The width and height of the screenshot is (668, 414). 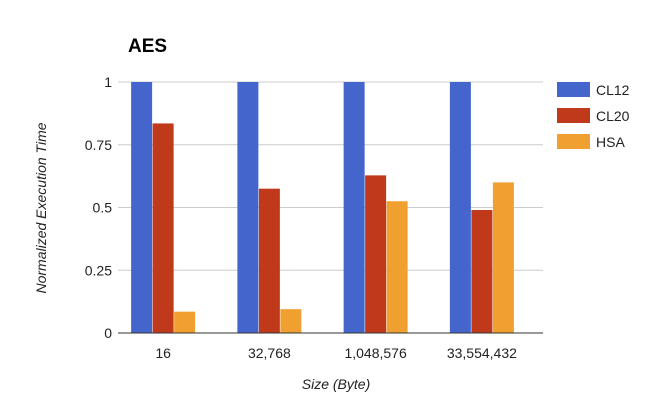 I want to click on legend-swatch-hsa, so click(x=573, y=141).